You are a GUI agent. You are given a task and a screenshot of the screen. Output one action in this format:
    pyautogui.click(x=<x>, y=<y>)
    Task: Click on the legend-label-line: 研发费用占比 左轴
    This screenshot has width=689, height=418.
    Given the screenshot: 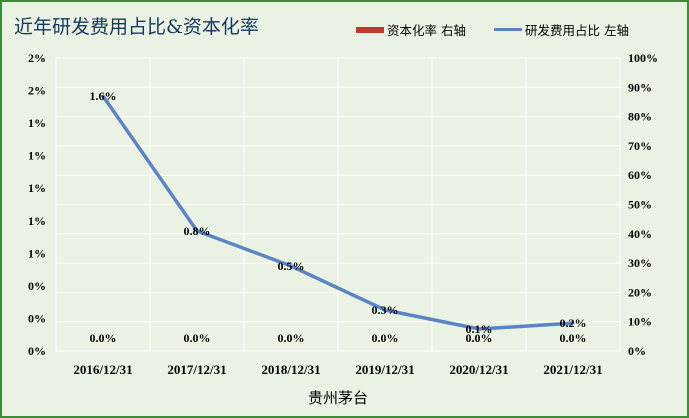 What is the action you would take?
    pyautogui.click(x=577, y=30)
    